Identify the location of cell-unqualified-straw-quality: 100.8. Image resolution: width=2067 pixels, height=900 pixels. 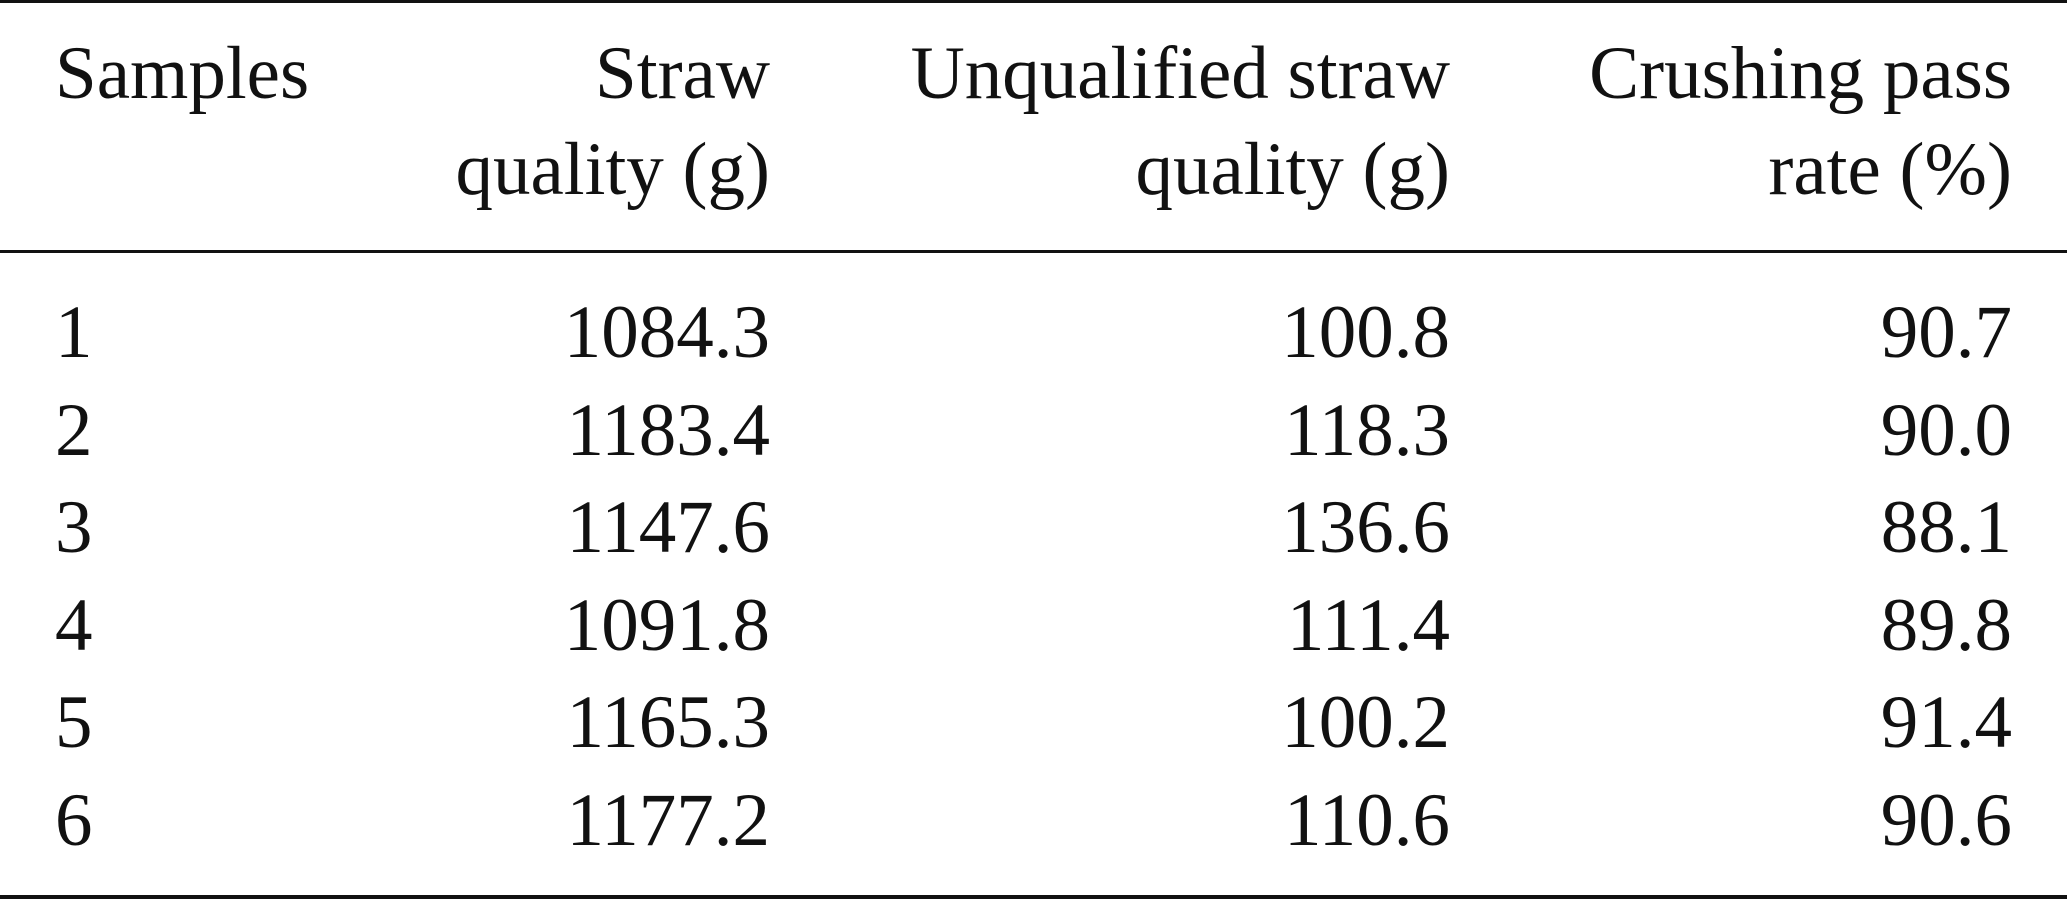
(1365, 332).